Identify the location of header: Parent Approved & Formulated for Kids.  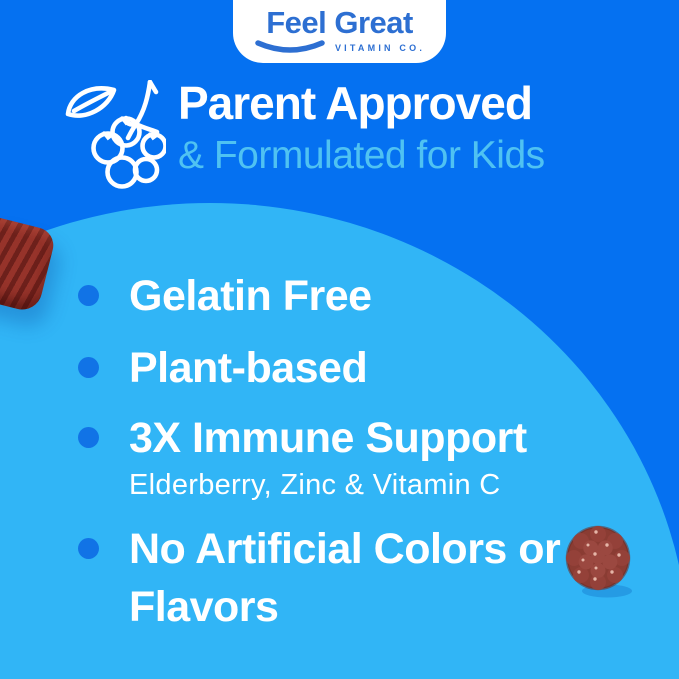
(303, 135).